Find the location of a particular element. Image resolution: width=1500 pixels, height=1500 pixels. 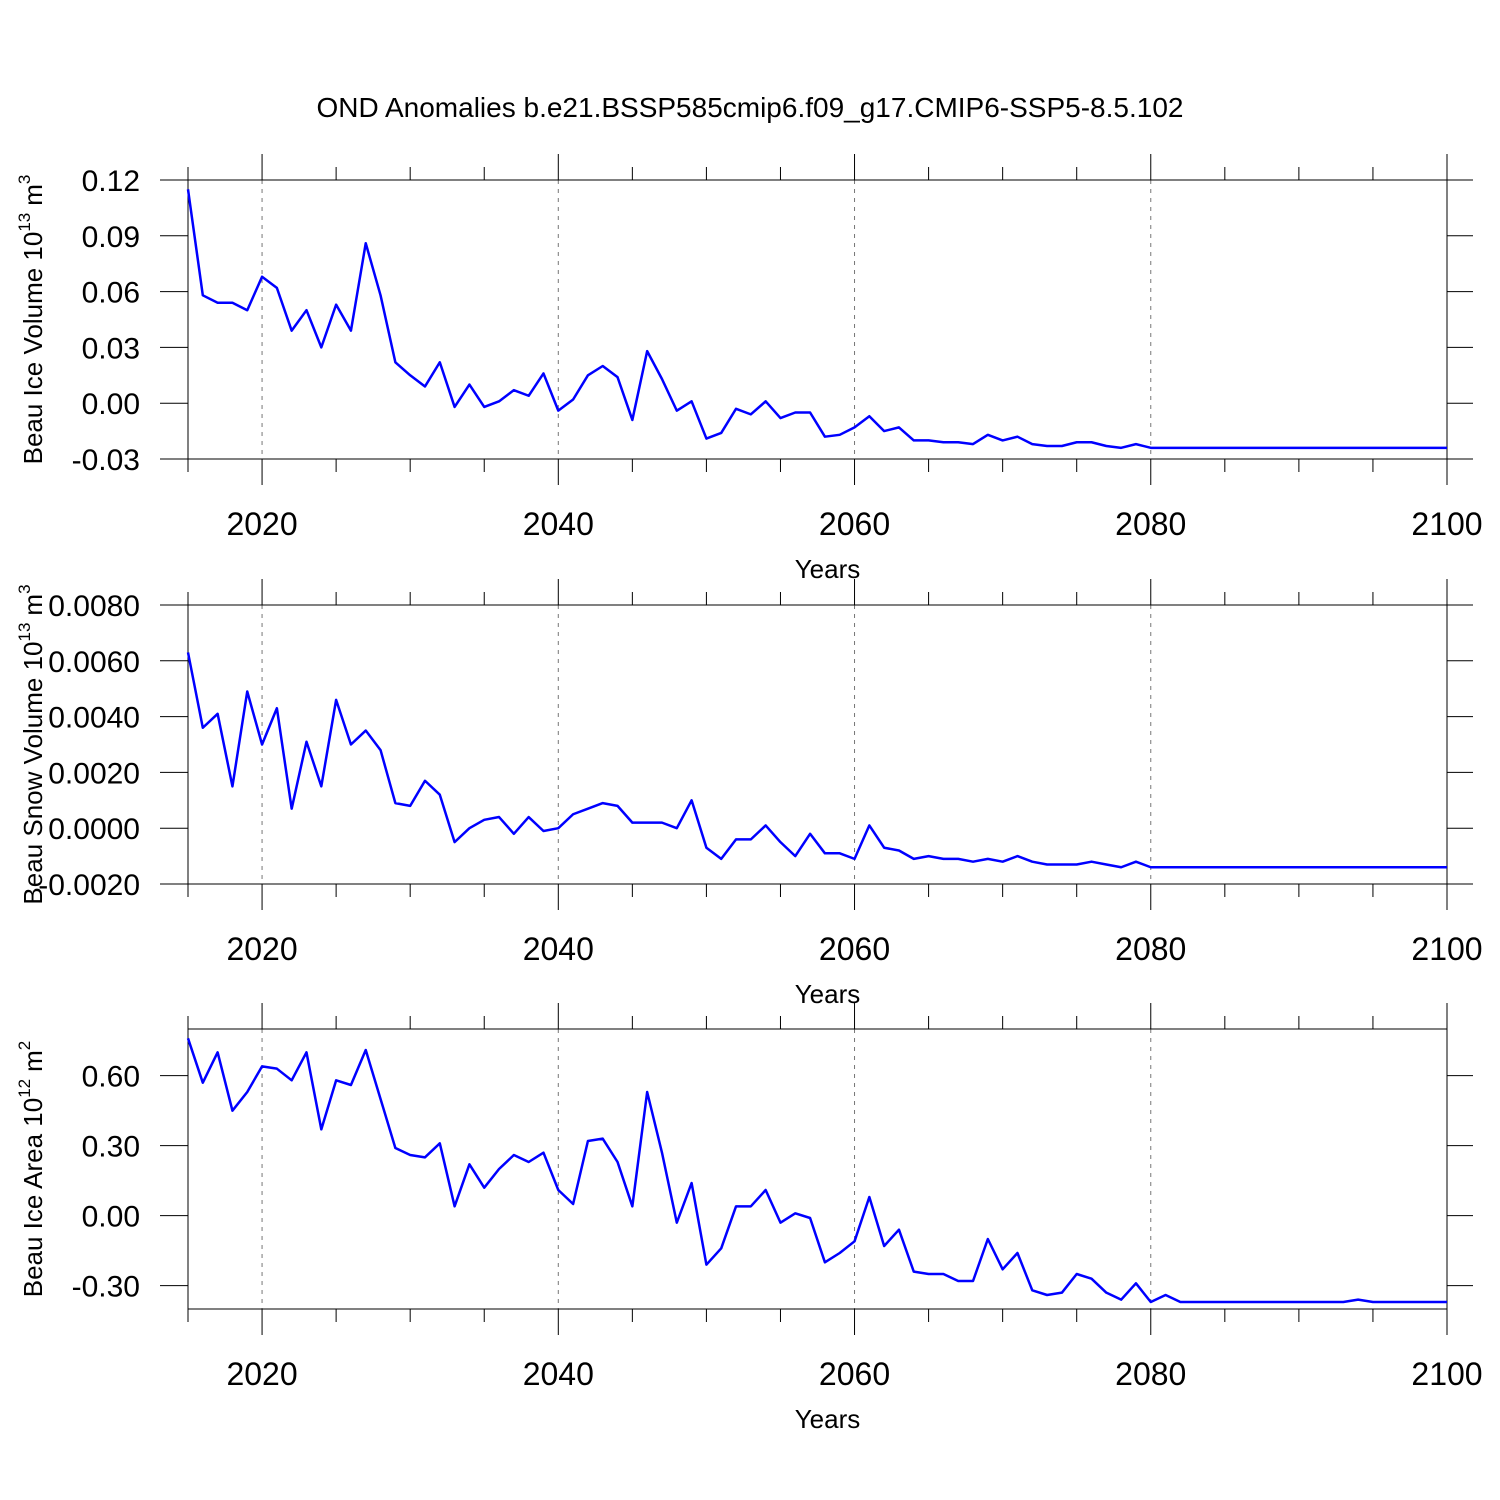

y-axis-label-unit-exponent: 2 is located at coordinates (24, 1045).